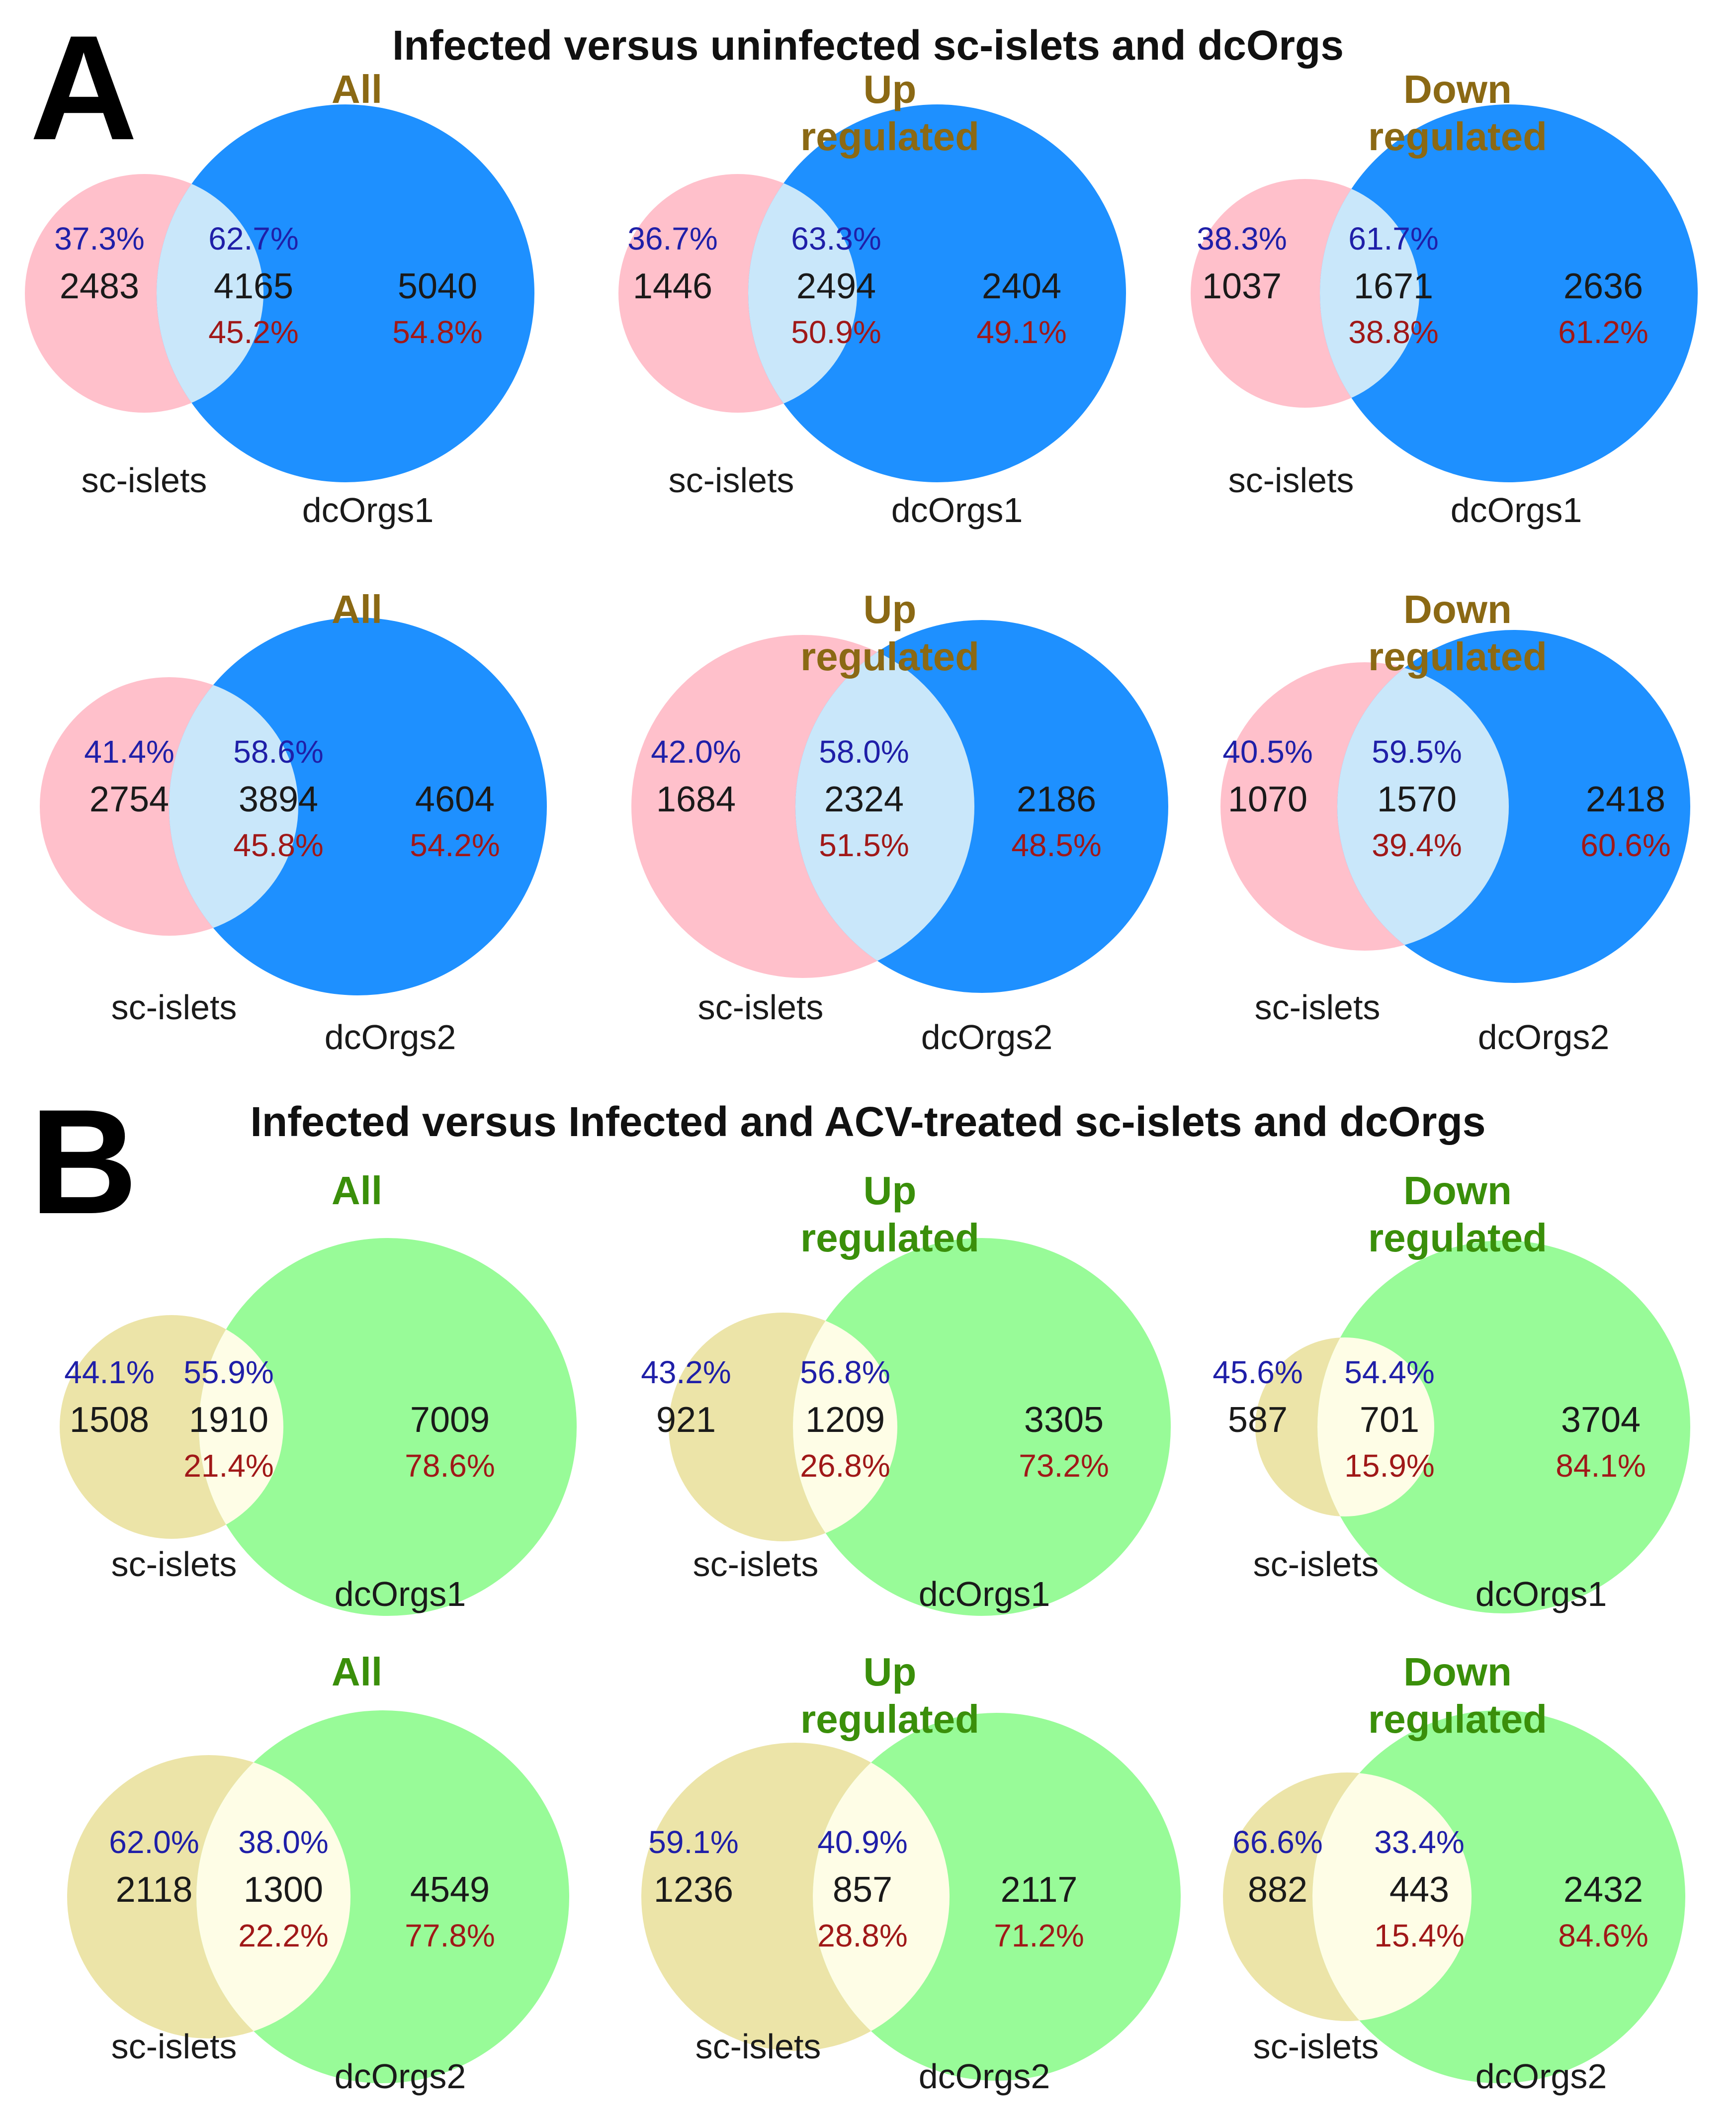 This screenshot has width=1736, height=2126. Describe the element at coordinates (1419, 1890) in the screenshot. I see `overlap-count: 443` at that location.